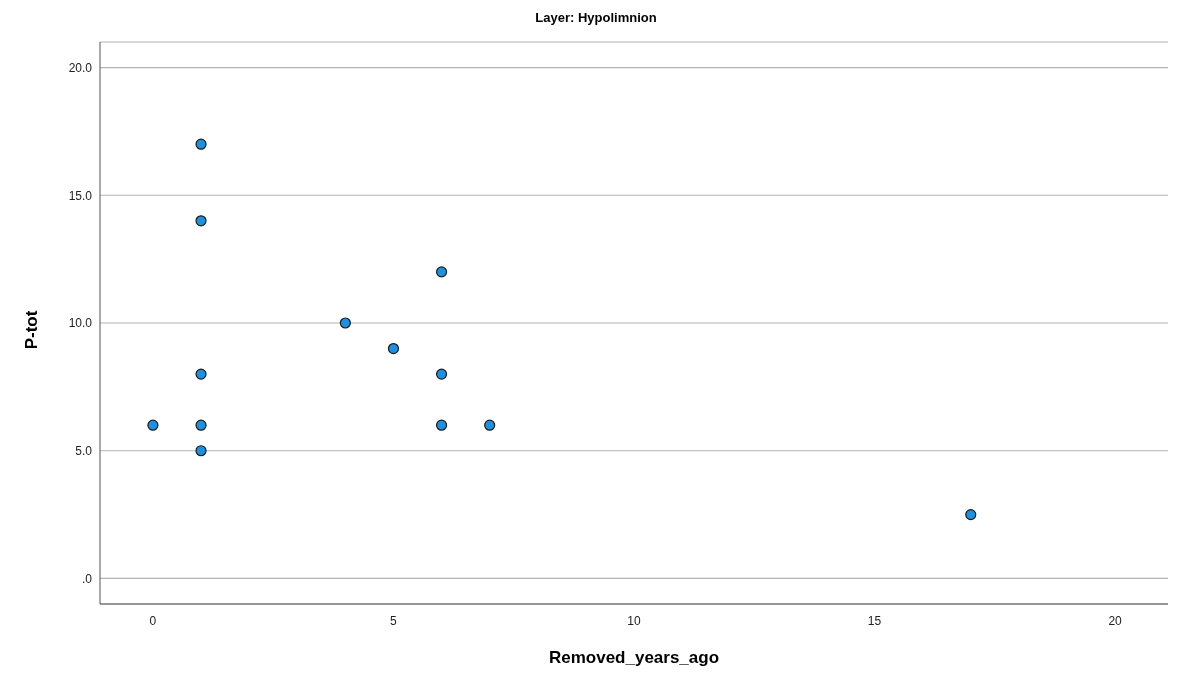  Describe the element at coordinates (153, 620) in the screenshot. I see `x-tick-label: 0` at that location.